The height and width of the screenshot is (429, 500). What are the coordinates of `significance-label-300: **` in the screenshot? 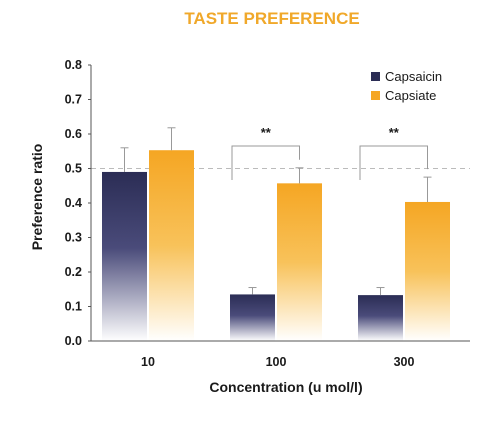 It's located at (394, 132).